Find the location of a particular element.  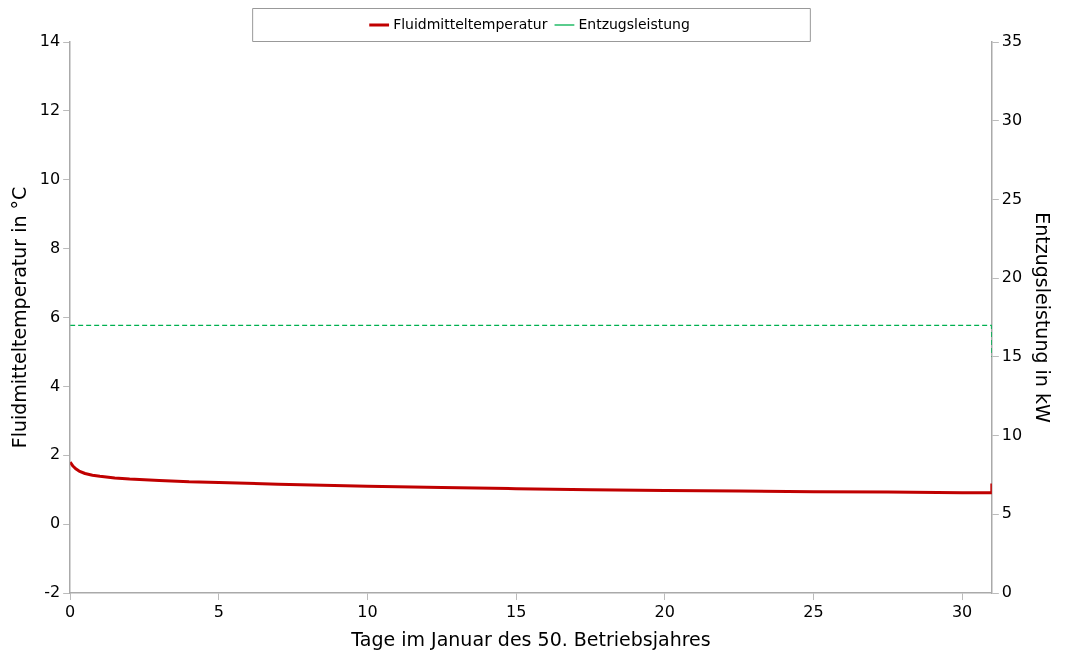

x-tick-label: 5 is located at coordinates (218, 611).